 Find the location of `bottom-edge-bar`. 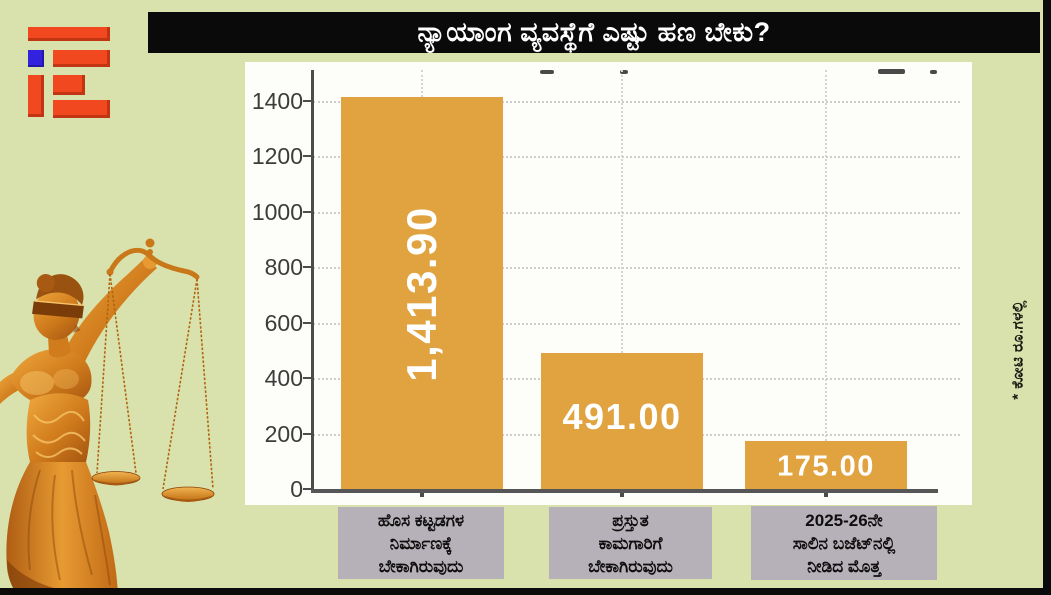

bottom-edge-bar is located at coordinates (525, 591).